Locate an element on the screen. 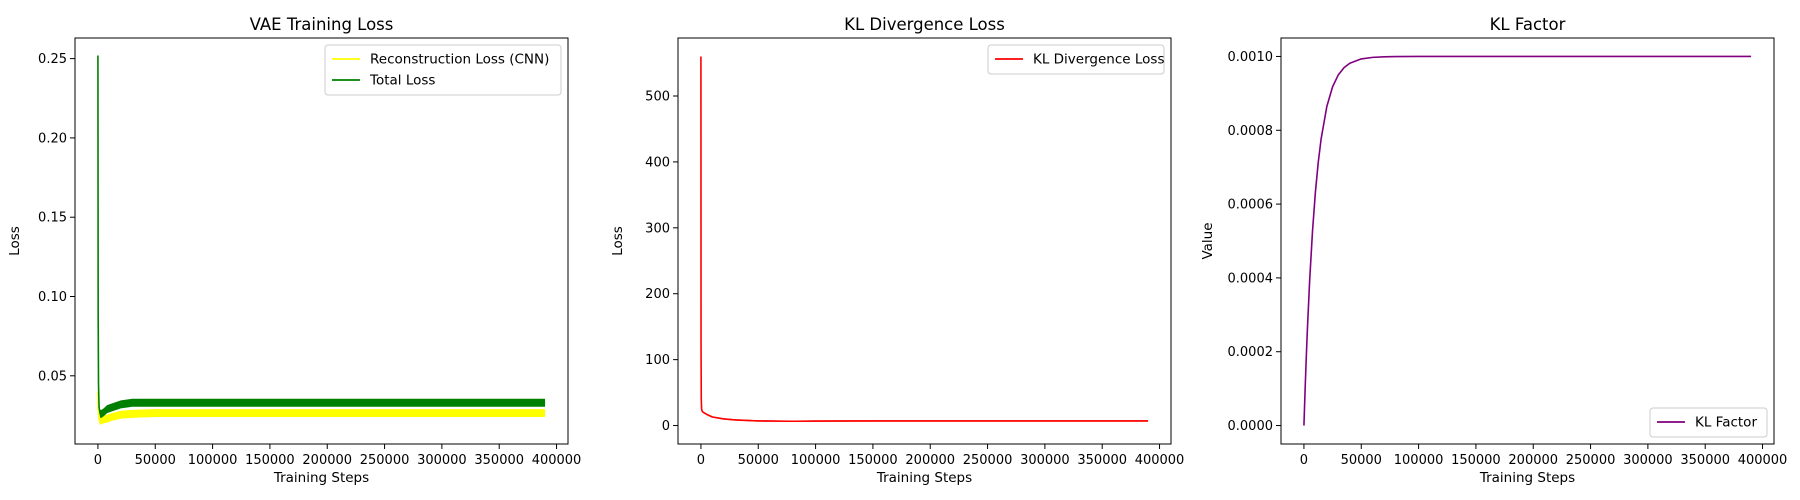 The height and width of the screenshot is (500, 1800). legend-label: KL Factor is located at coordinates (1726, 423).